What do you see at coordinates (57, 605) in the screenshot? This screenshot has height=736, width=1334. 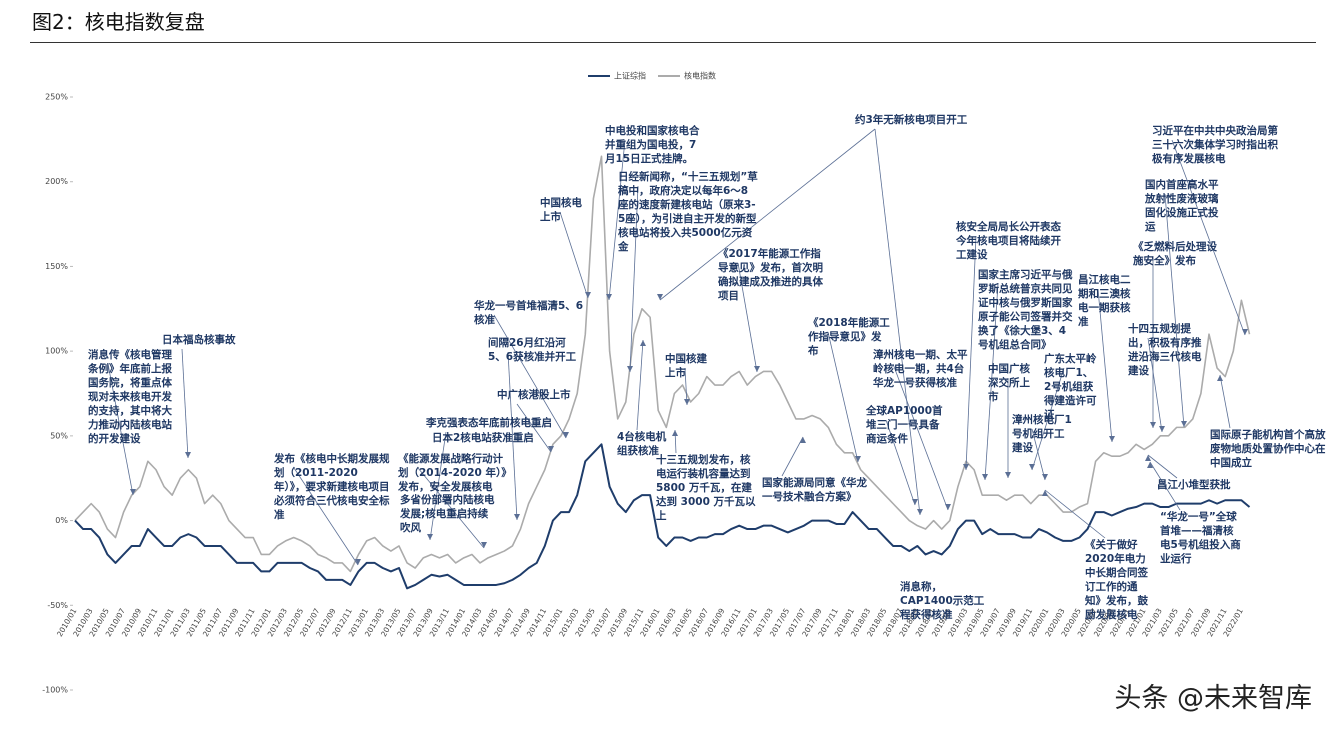 I see `y-tick-label: -50%` at bounding box center [57, 605].